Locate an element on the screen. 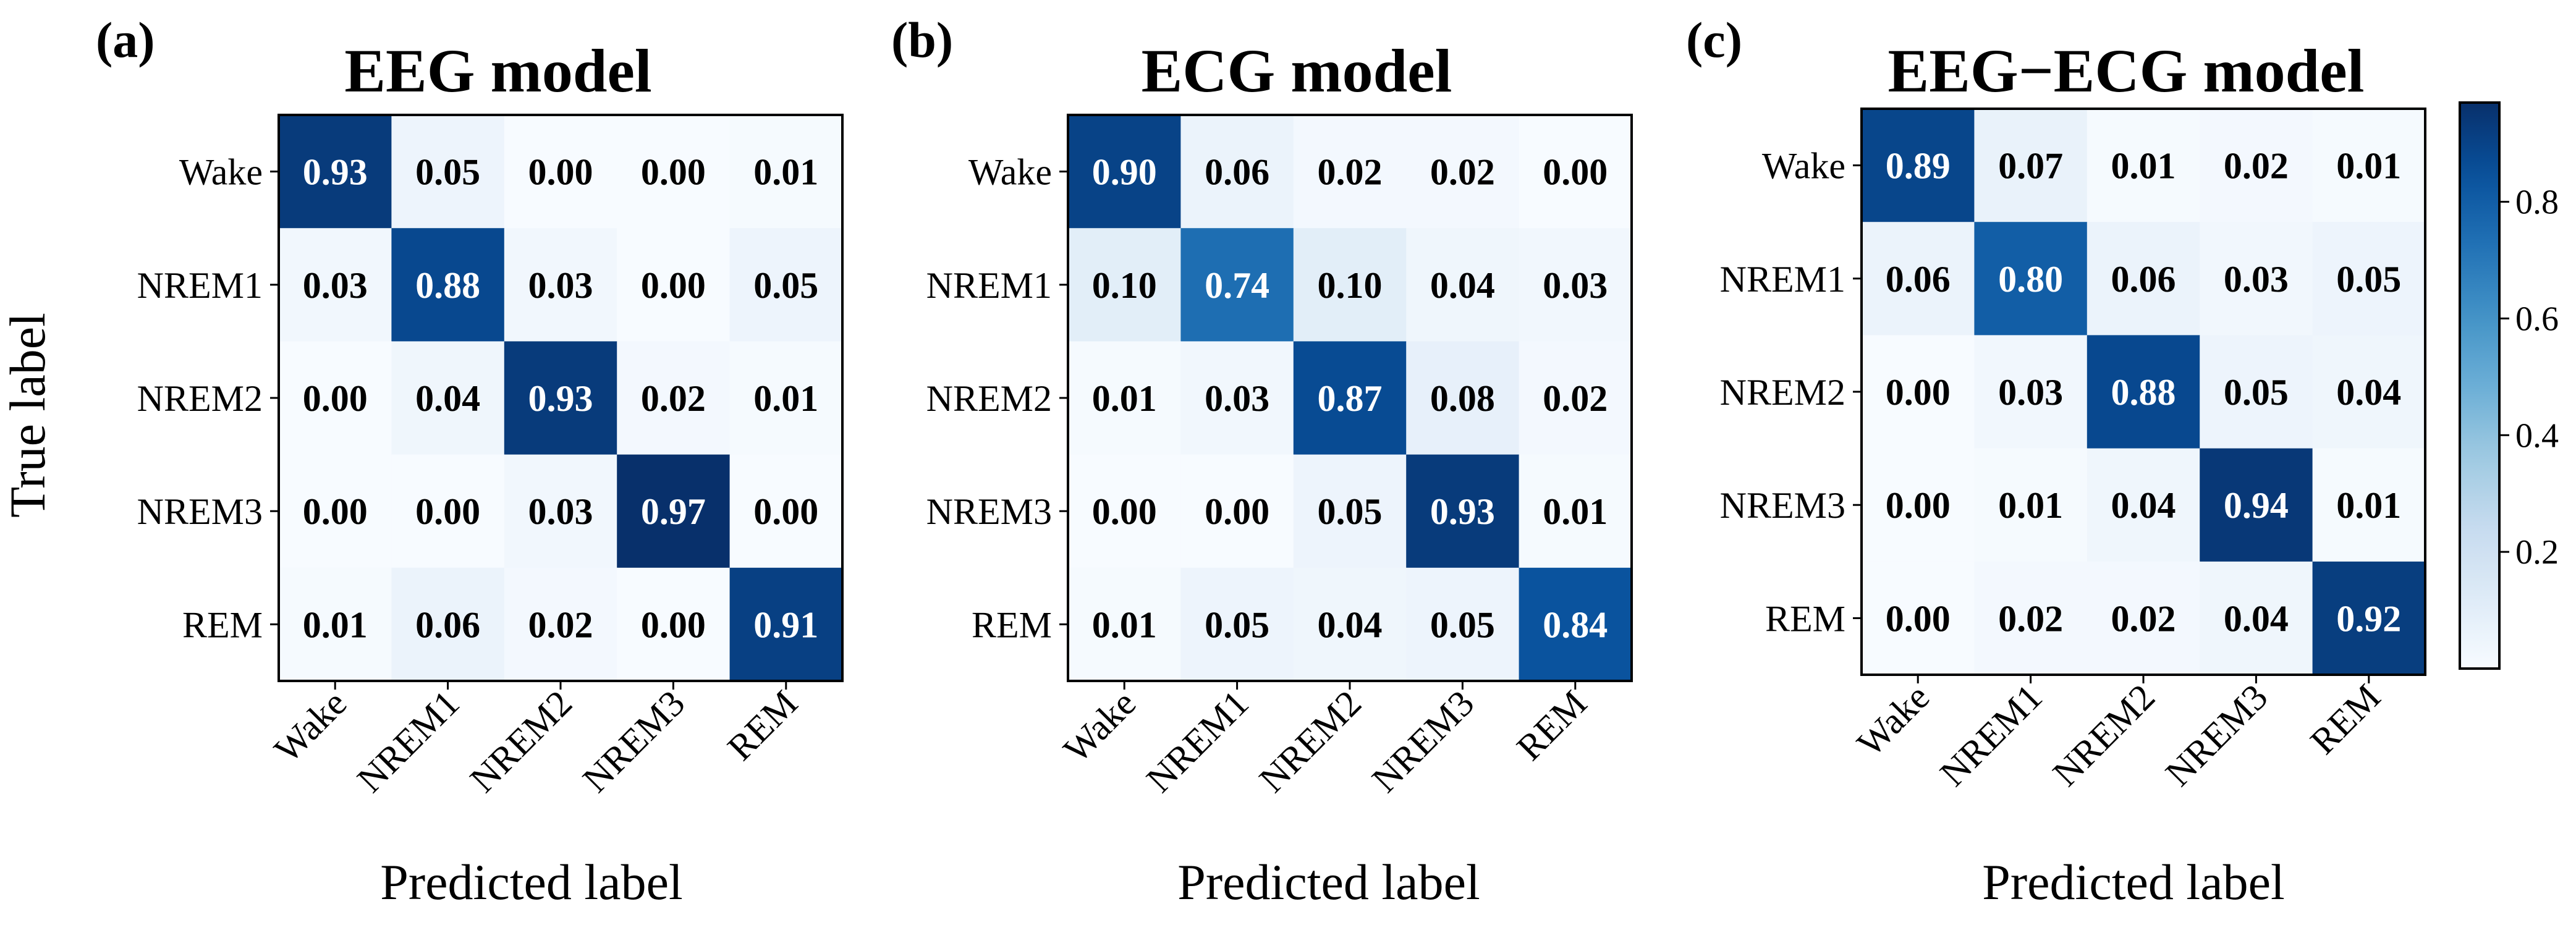  cell-value-label: 0.88 is located at coordinates (447, 285).